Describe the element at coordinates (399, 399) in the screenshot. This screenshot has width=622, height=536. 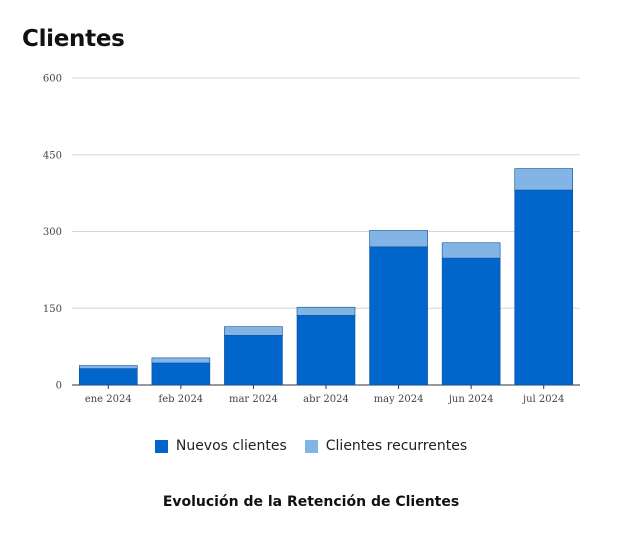
I see `x-tick-label: may 2024` at that location.